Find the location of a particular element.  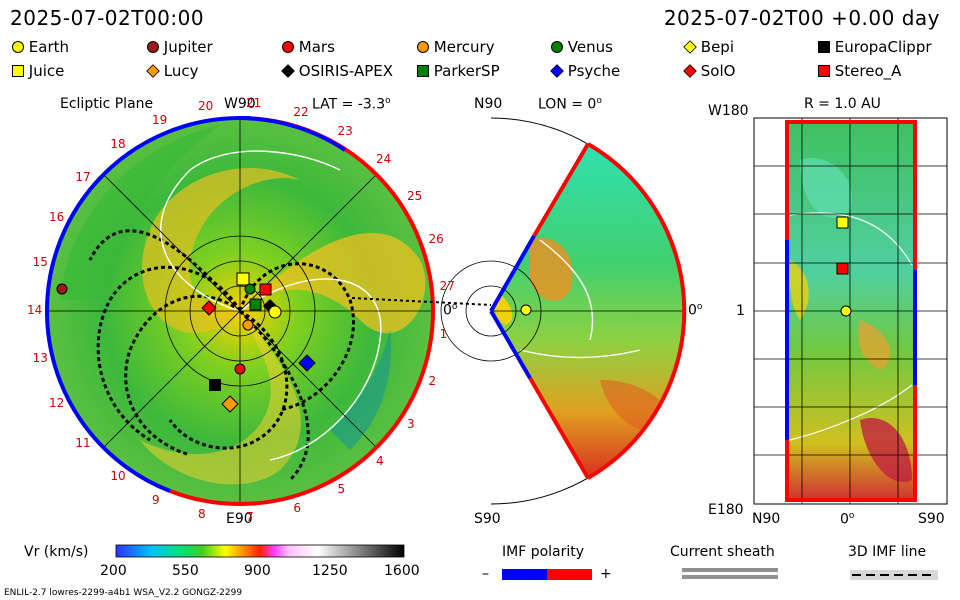

lucy-marker is located at coordinates (230, 404).